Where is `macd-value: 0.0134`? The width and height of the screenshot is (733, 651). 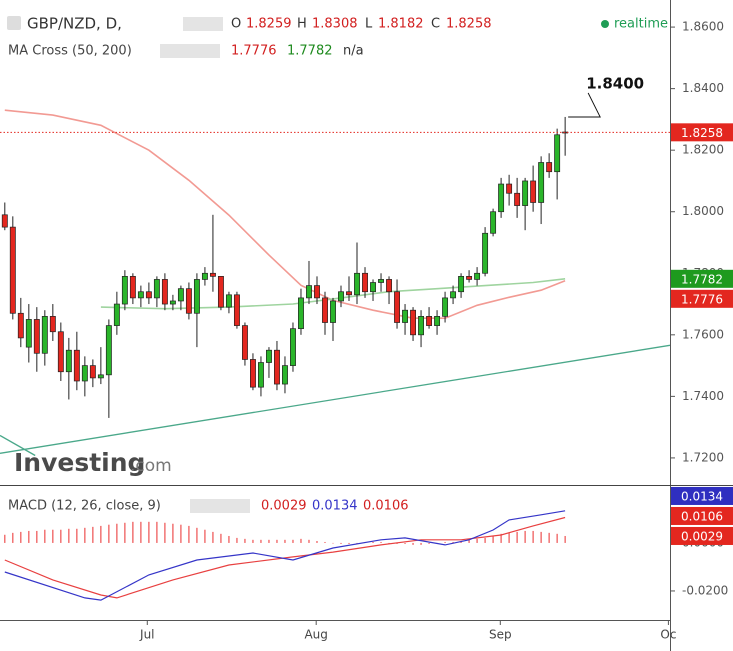
macd-value: 0.0134 is located at coordinates (335, 506).